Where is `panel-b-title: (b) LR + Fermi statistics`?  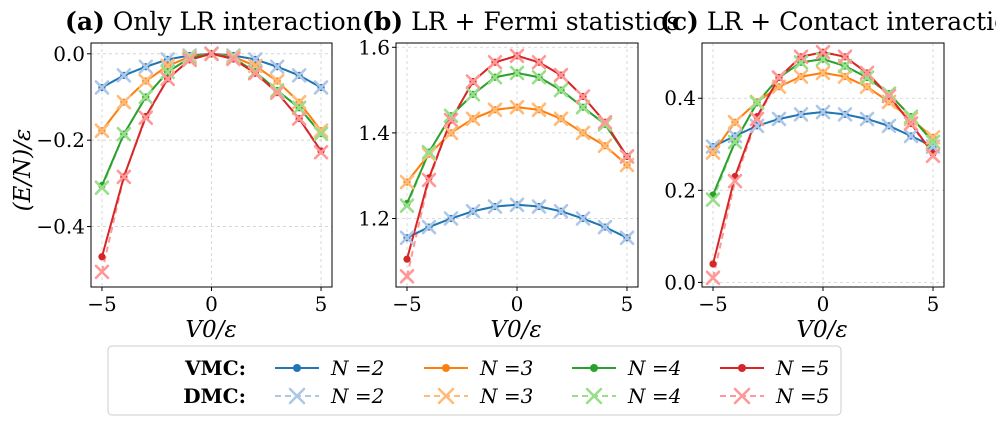
panel-b-title: (b) LR + Fermi statistics is located at coordinates (520, 21).